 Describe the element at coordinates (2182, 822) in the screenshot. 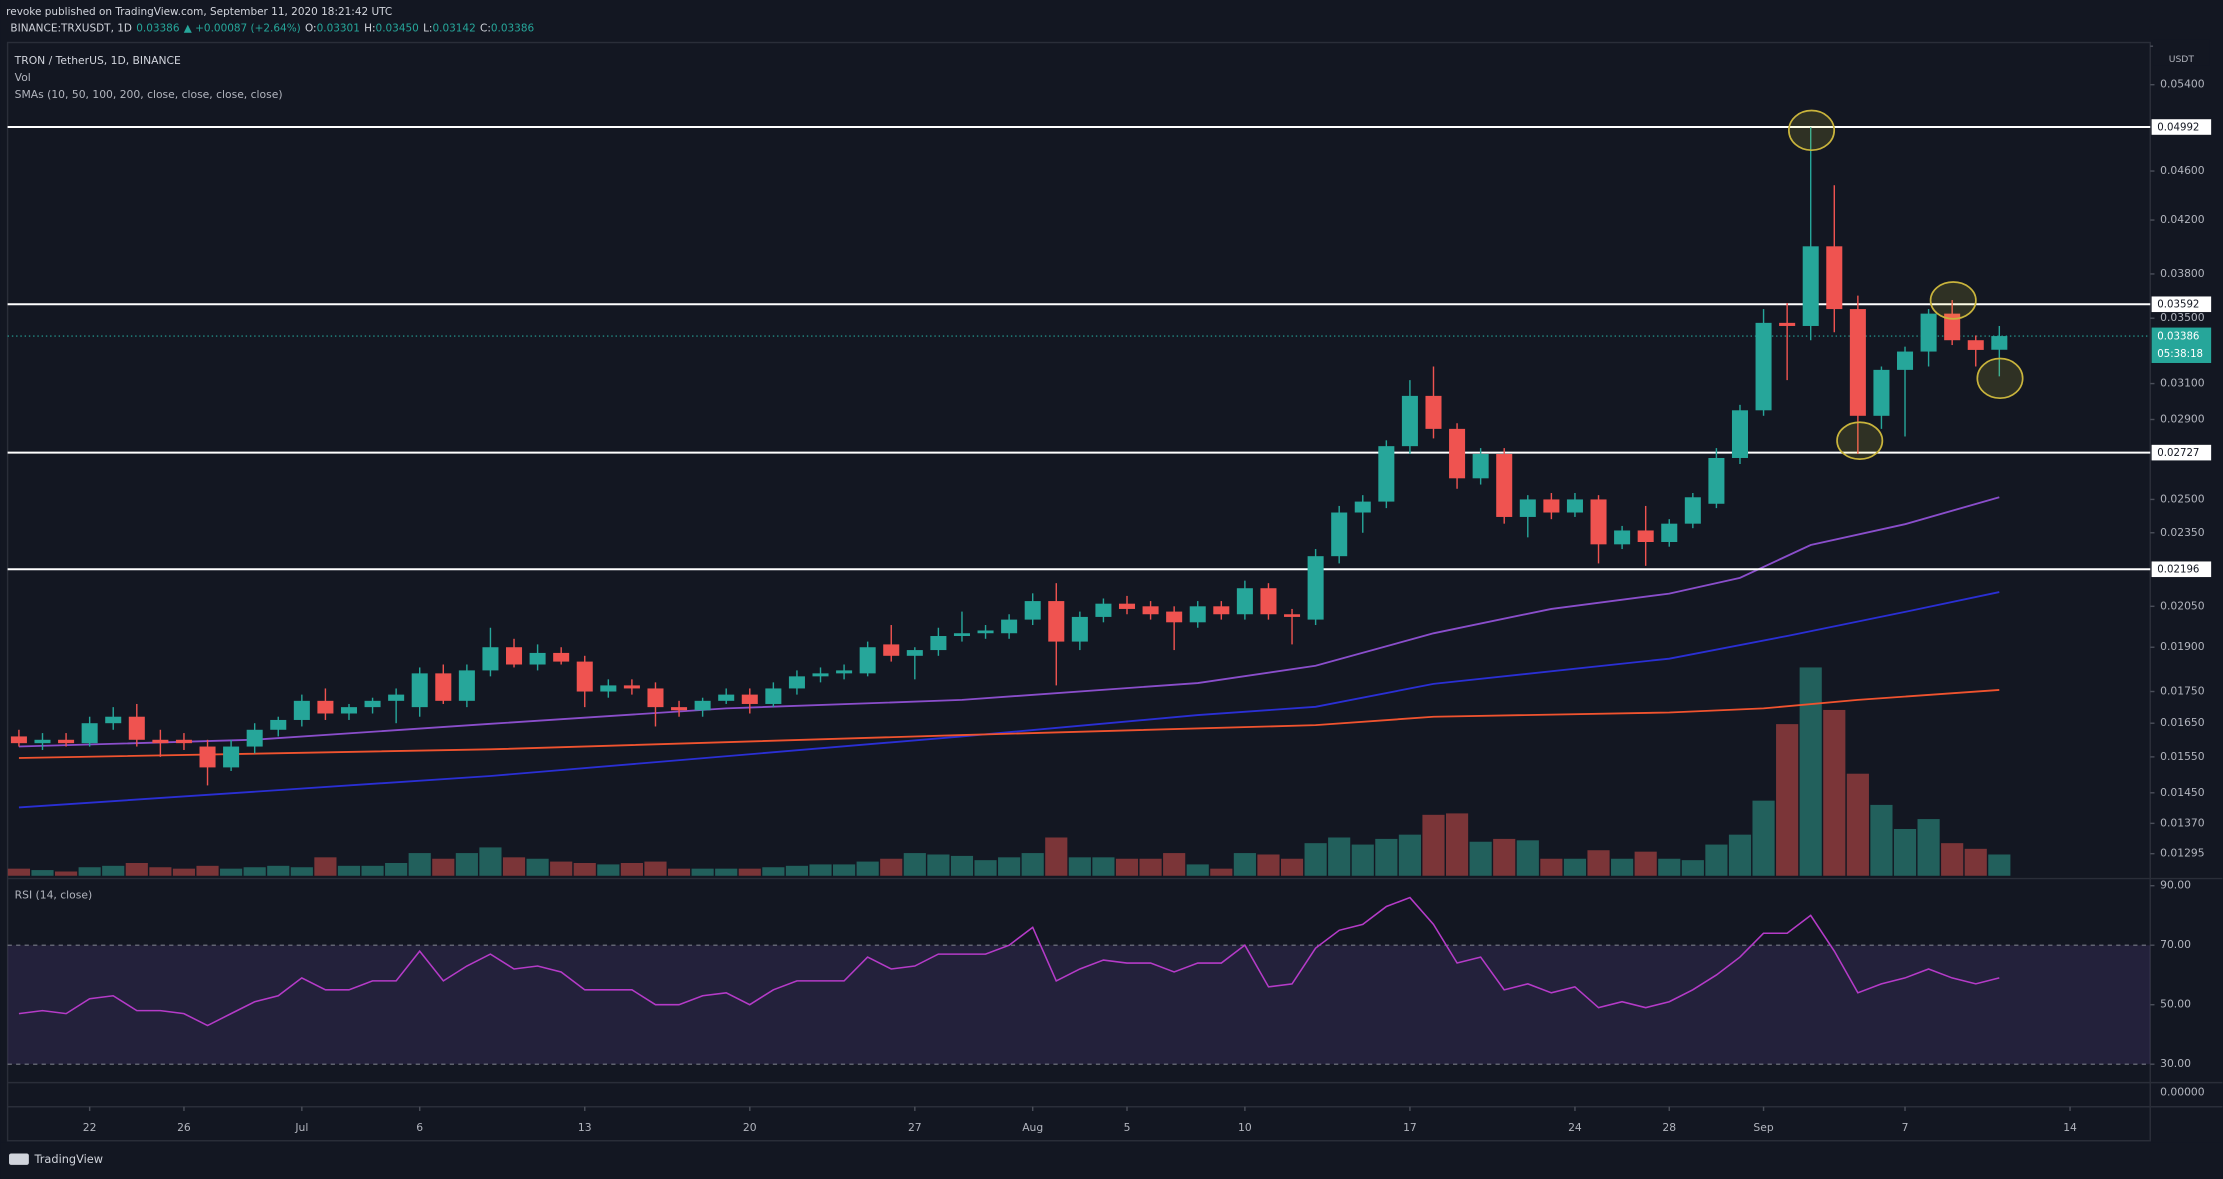

I see `y-tick-label: 0.01370` at that location.